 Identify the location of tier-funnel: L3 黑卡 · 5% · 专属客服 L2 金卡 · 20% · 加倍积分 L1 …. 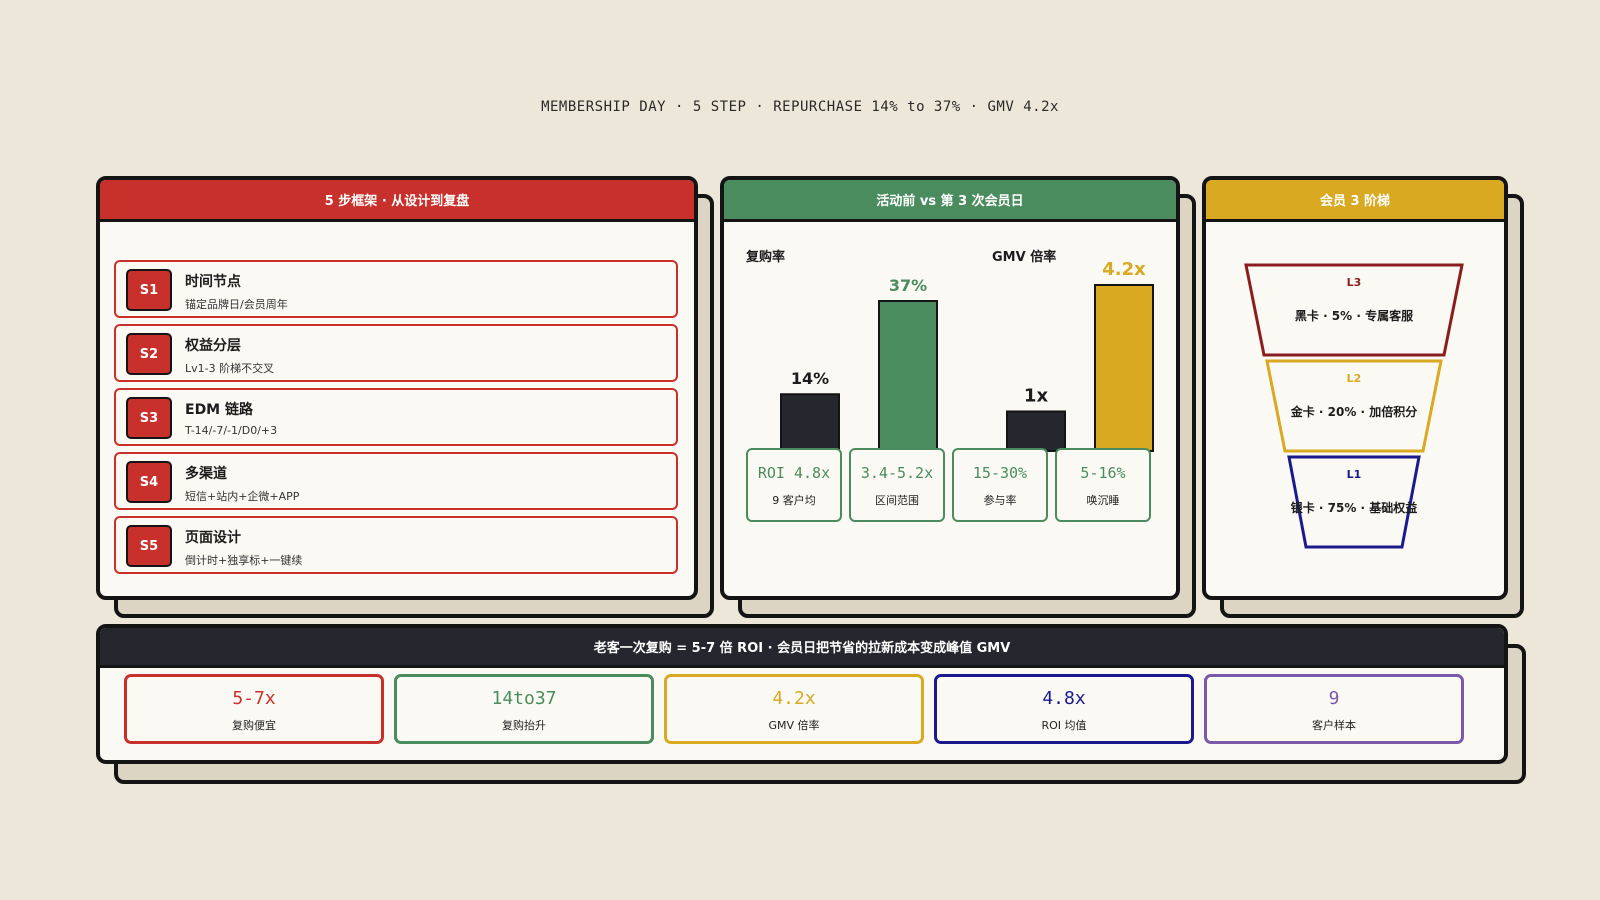
(1354, 406).